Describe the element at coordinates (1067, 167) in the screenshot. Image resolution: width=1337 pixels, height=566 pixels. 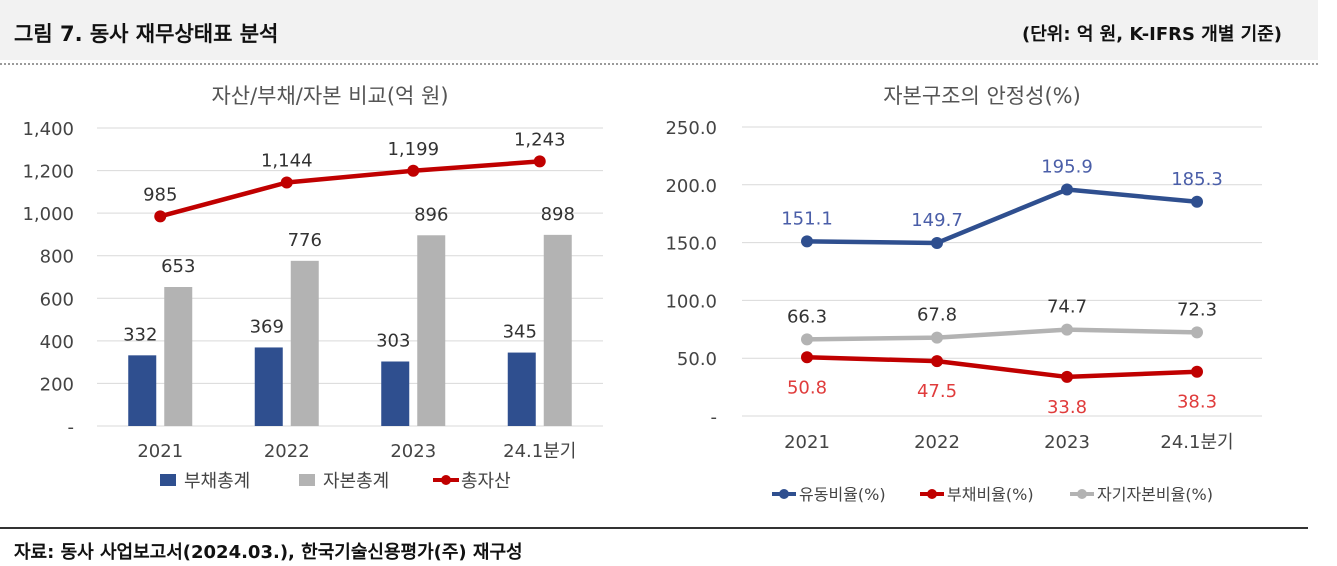
I see `chart2-line-label: 195.9` at that location.